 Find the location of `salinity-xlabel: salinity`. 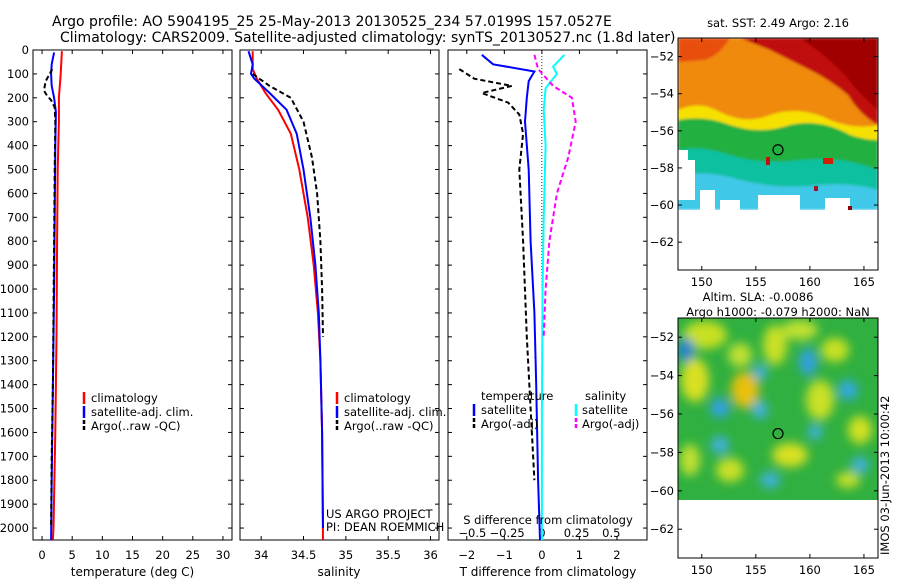

salinity-xlabel: salinity is located at coordinates (338, 572).